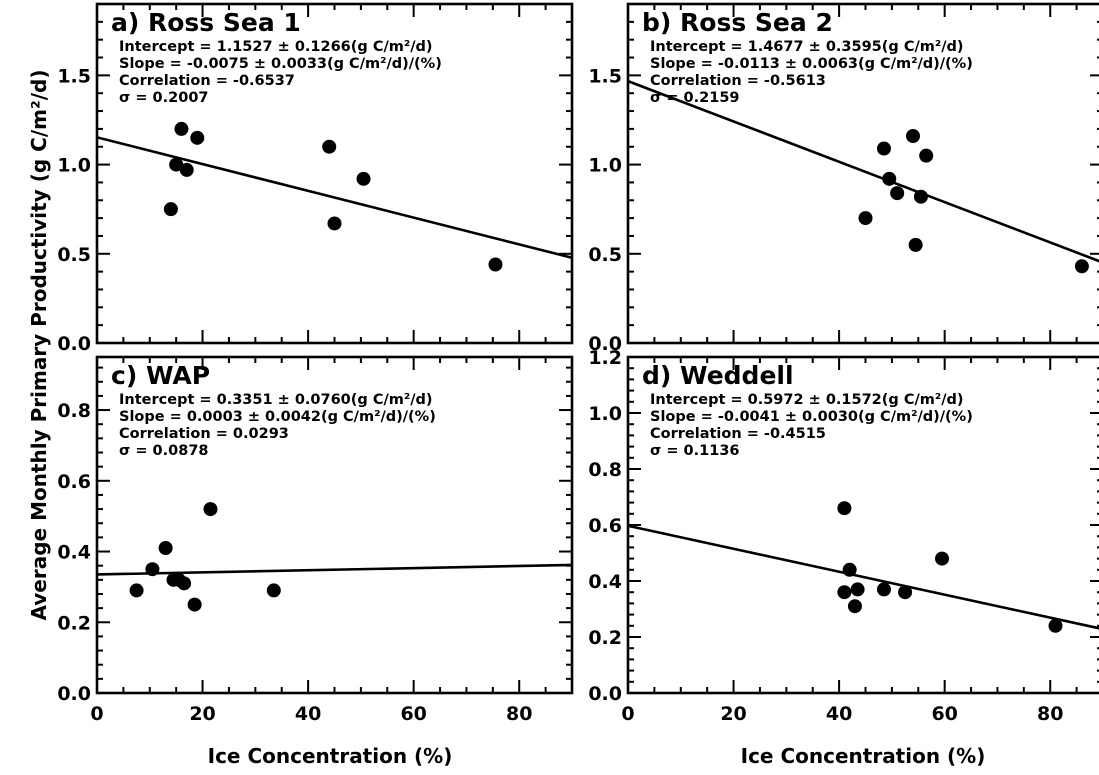 The image size is (1099, 775). Describe the element at coordinates (204, 434) in the screenshot. I see `fit-annotation: Correlation = 0.0293` at that location.